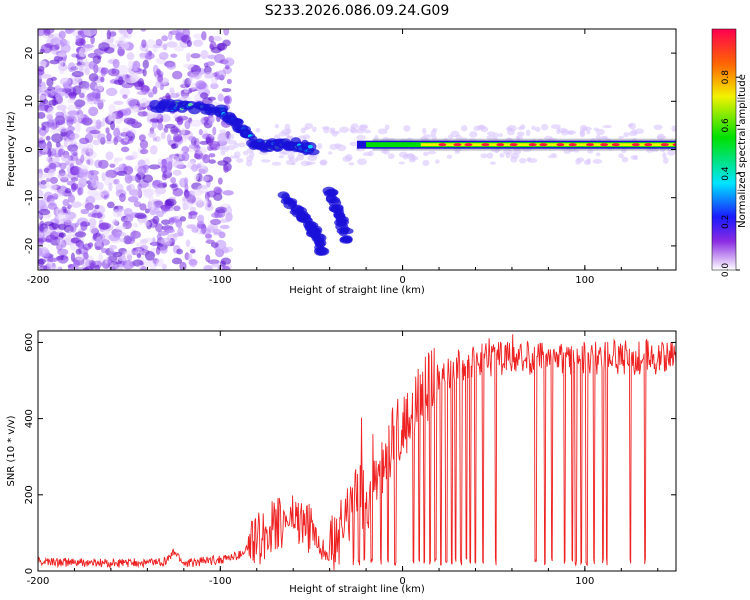 This screenshot has height=600, width=750. What do you see at coordinates (726, 173) in the screenshot?
I see `colorbar-tick-label: 0.4` at bounding box center [726, 173].